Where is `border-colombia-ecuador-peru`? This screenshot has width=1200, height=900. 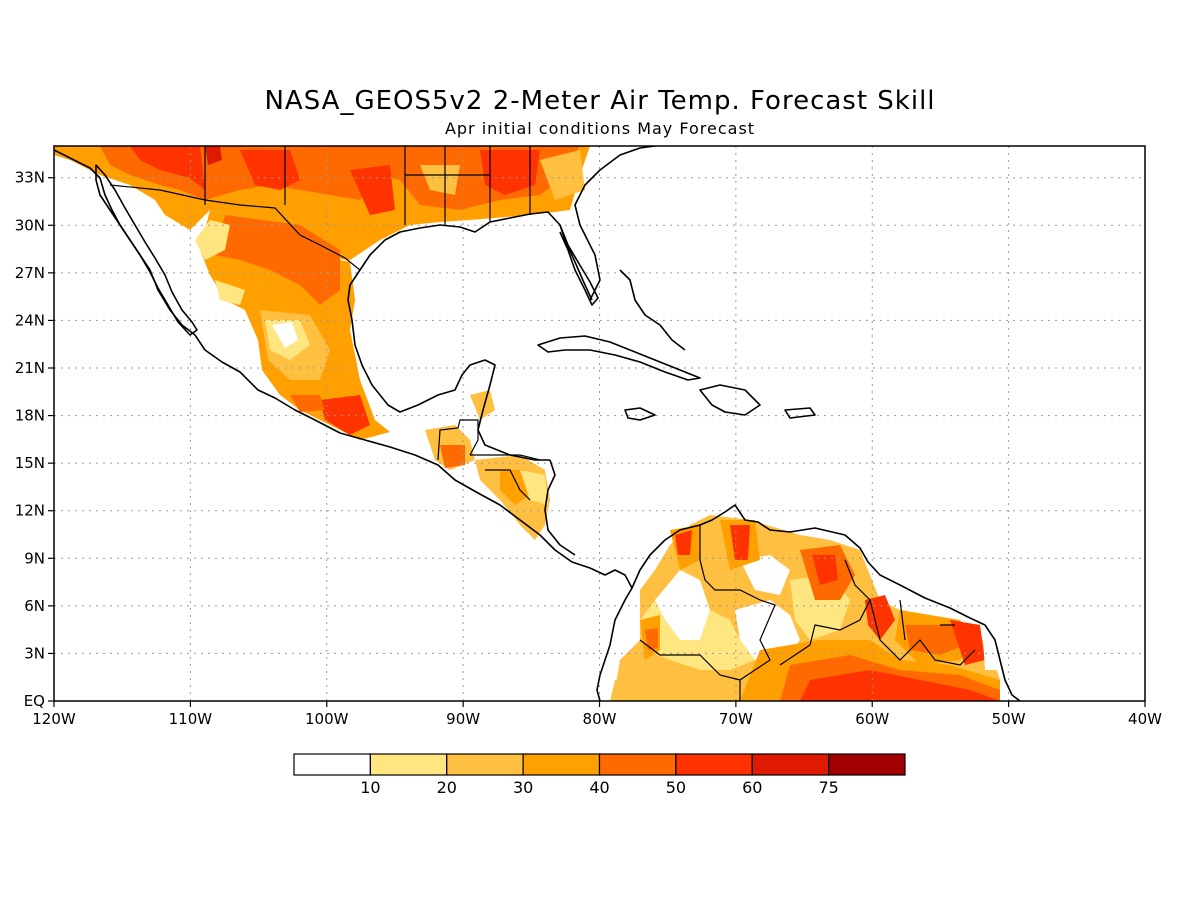
border-colombia-ecuador-peru is located at coordinates (690, 660).